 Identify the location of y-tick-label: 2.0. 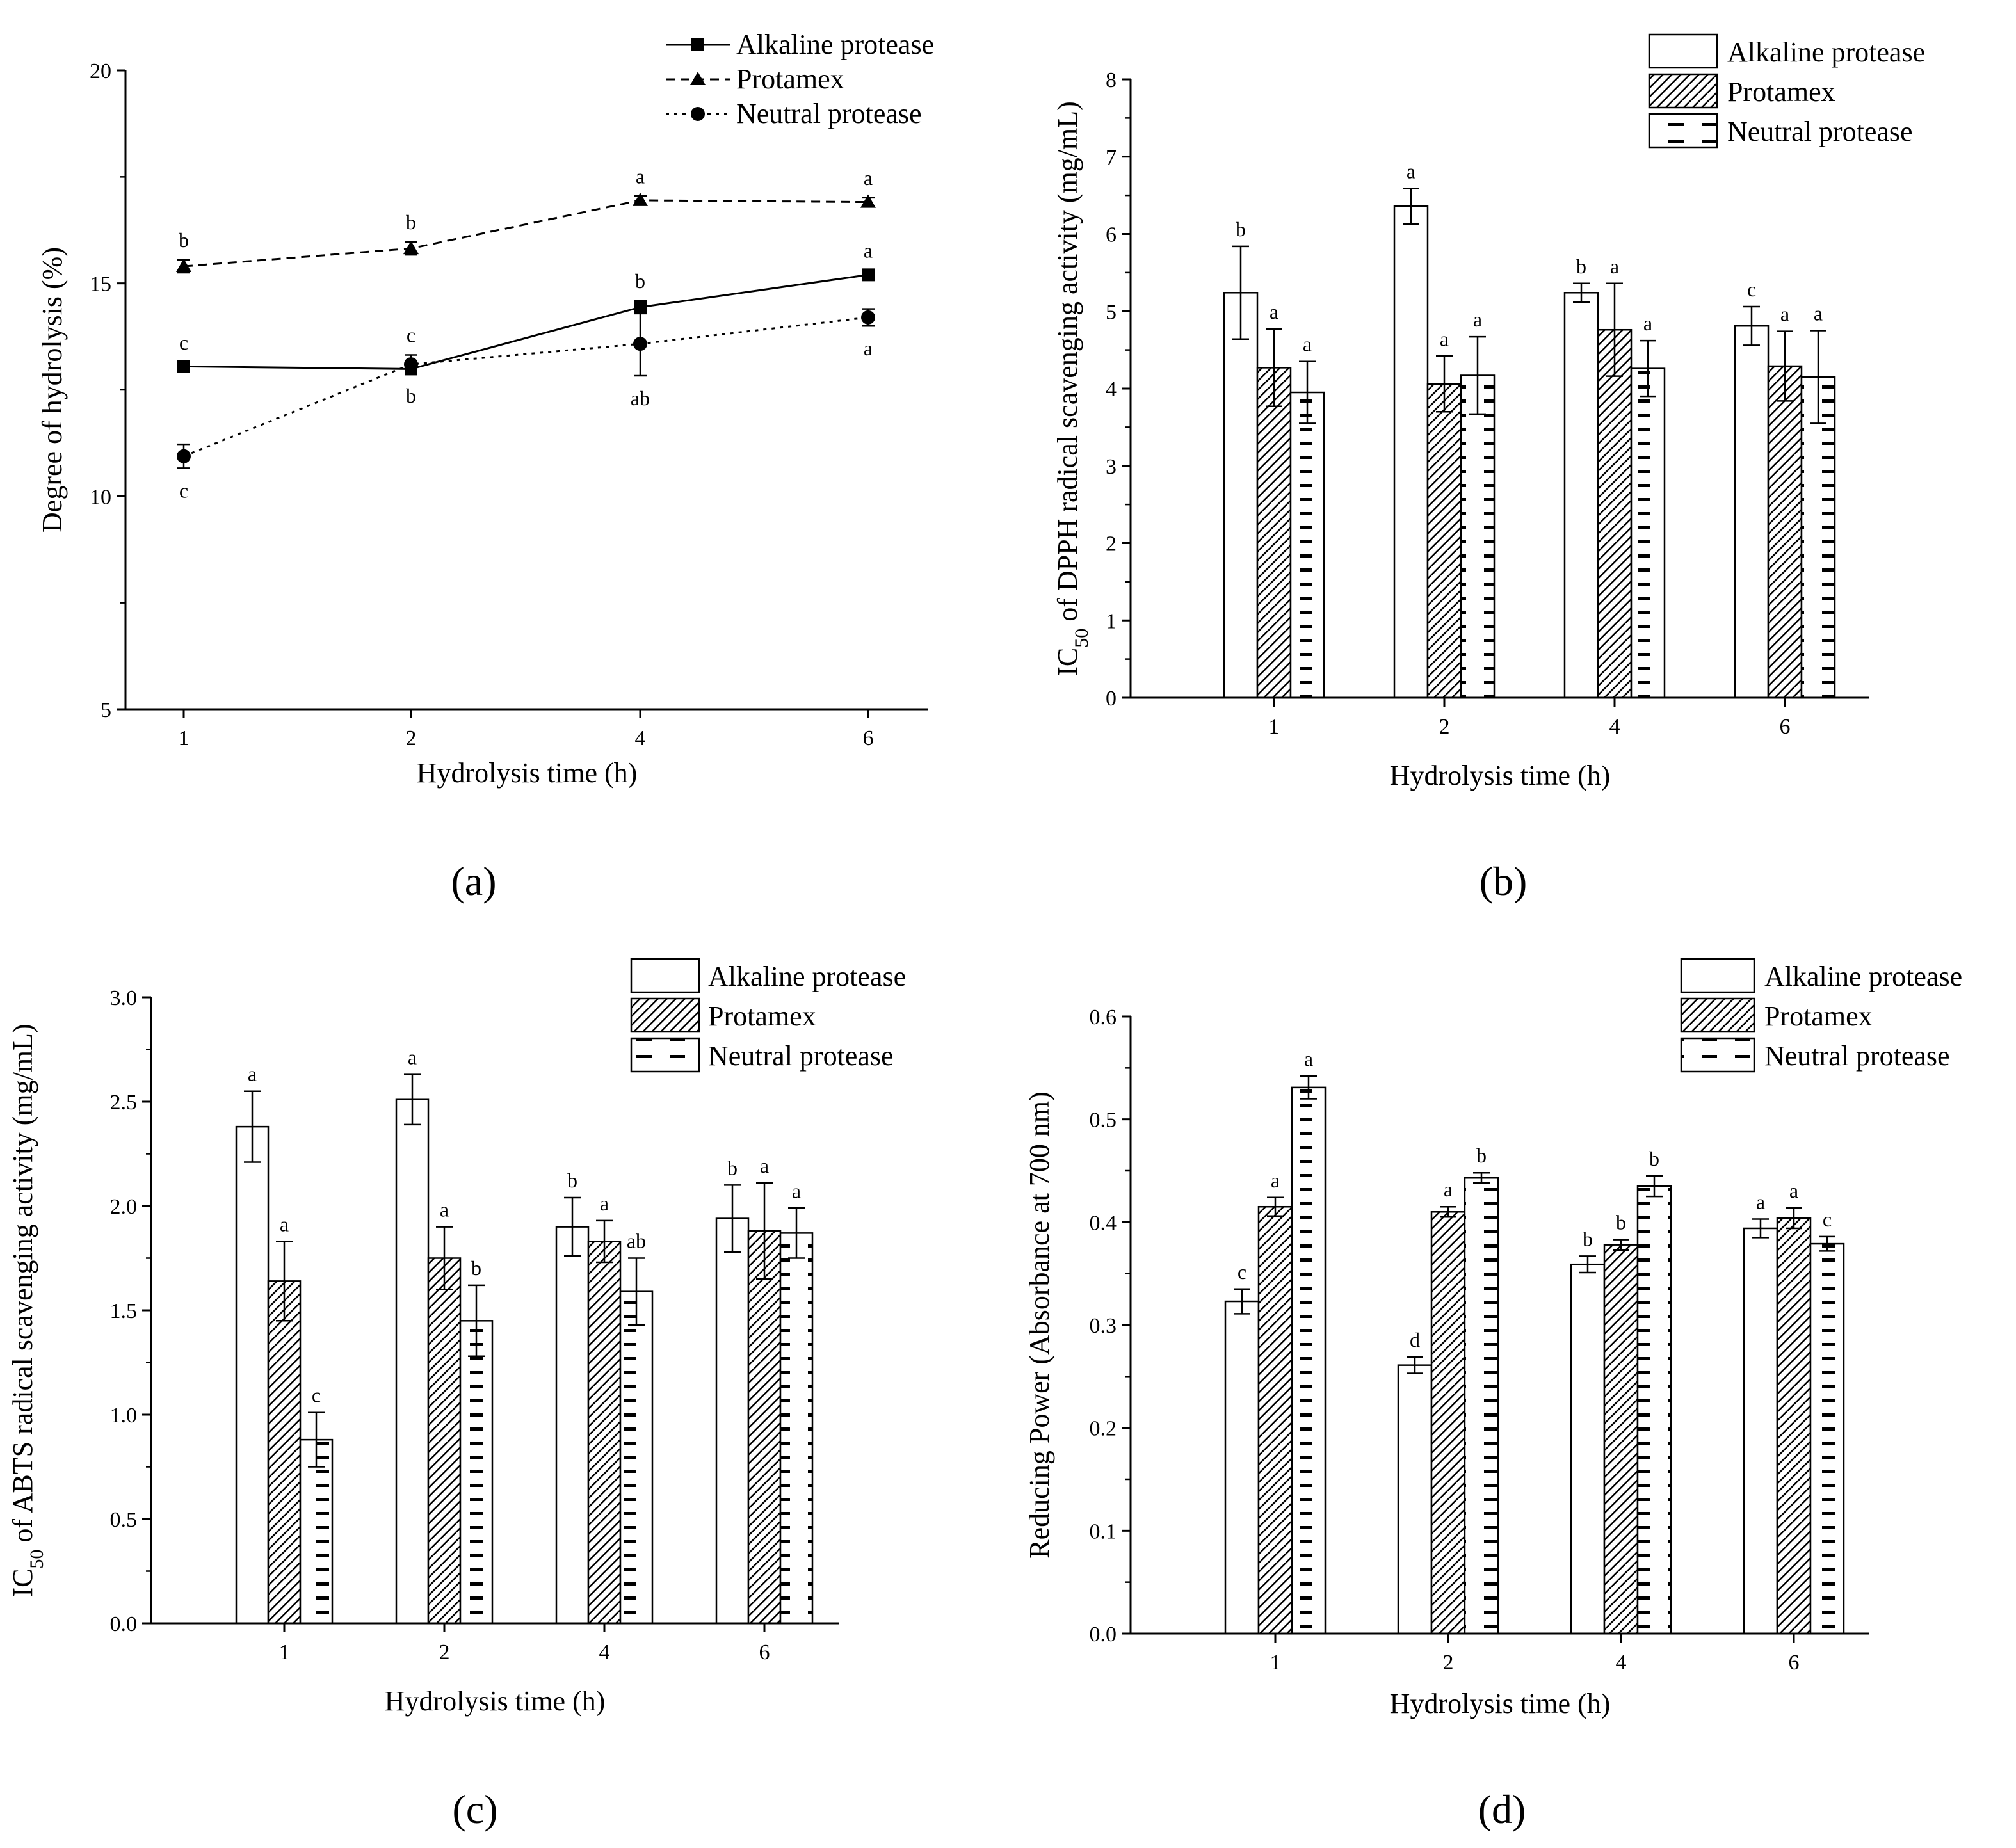
(124, 1207).